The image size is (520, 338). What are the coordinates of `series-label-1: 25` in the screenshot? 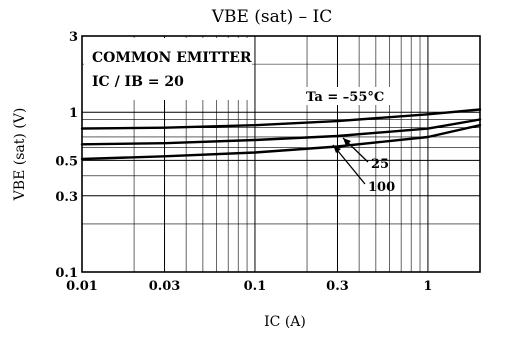 It's located at (380, 164).